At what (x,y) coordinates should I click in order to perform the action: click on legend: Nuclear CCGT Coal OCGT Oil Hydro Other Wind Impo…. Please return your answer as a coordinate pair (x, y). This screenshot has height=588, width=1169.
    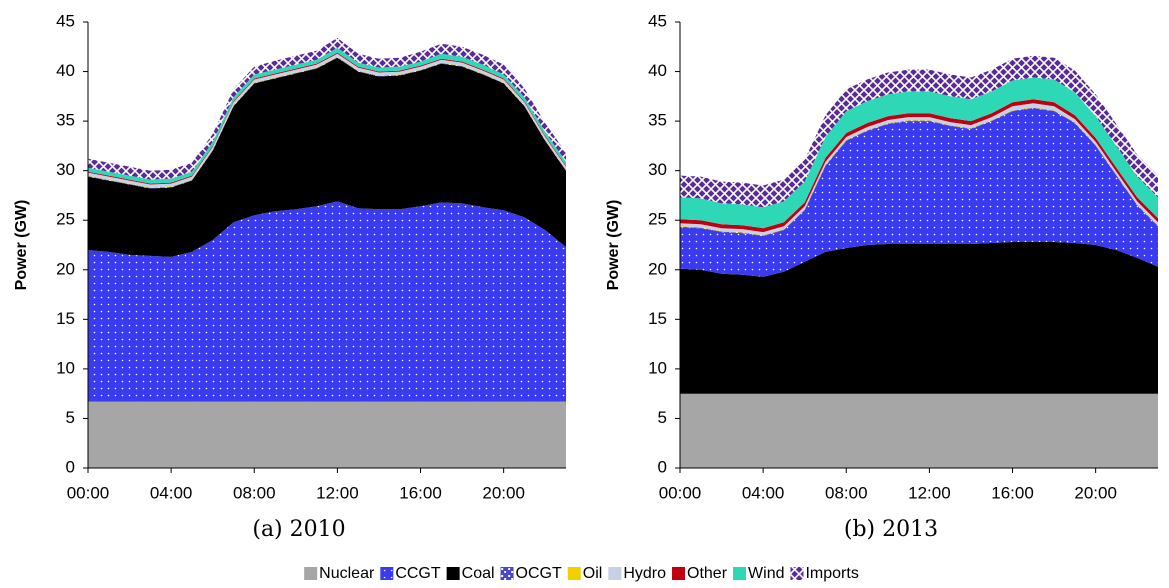
    Looking at the image, I should click on (581, 573).